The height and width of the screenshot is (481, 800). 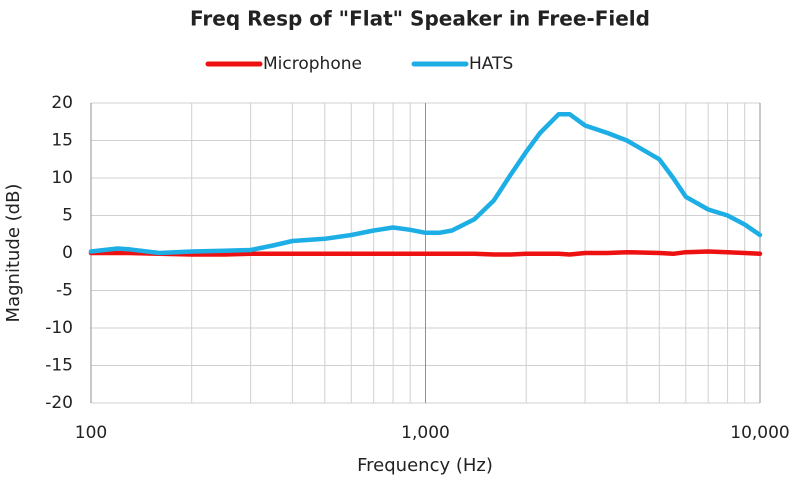 I want to click on legend-label: Microphone, so click(x=312, y=64).